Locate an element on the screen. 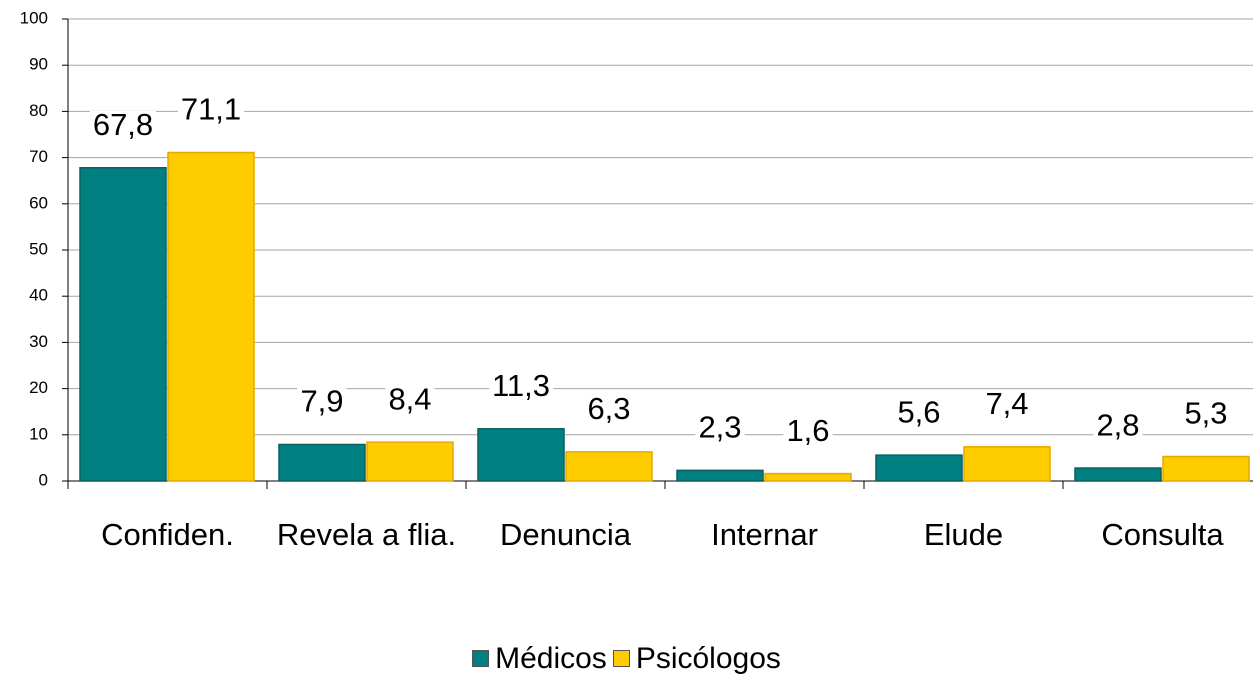 The image size is (1253, 675). x-tick-label: Elude is located at coordinates (963, 534).